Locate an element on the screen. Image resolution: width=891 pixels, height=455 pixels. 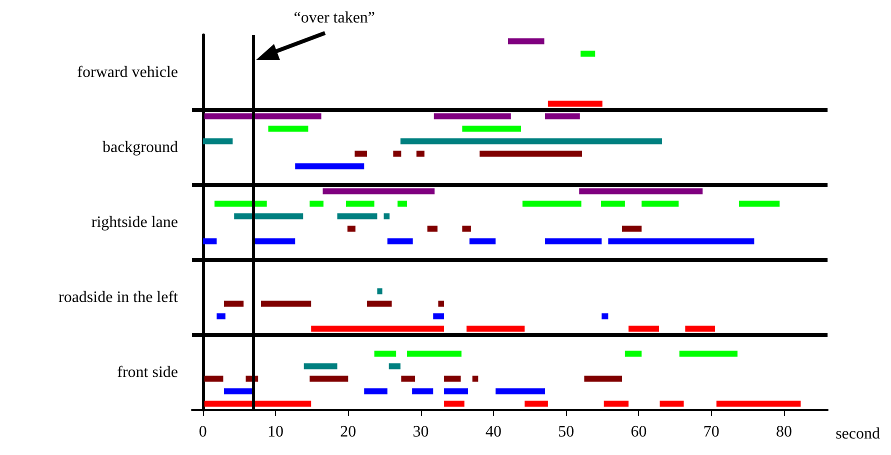
y-tick-label: background is located at coordinates (140, 147).